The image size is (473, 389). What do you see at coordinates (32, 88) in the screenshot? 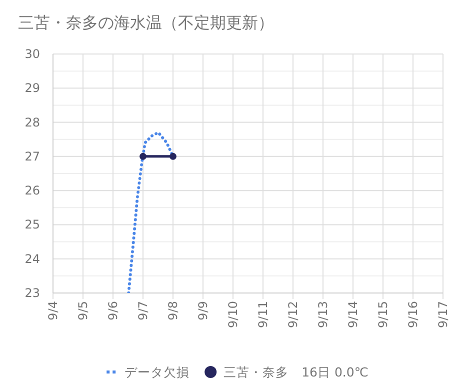
I see `y-tick-label: 29` at bounding box center [32, 88].